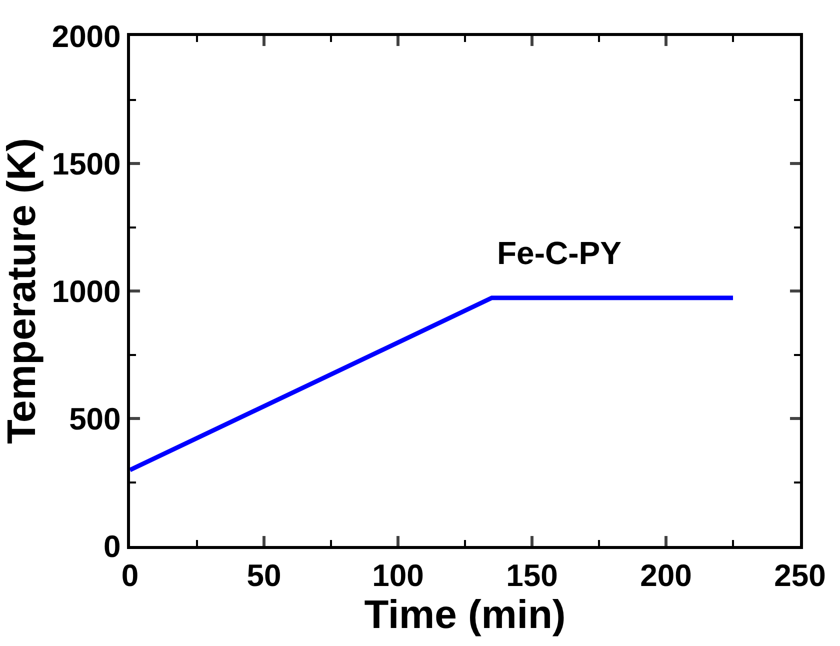 The height and width of the screenshot is (646, 840). What do you see at coordinates (86, 36) in the screenshot?
I see `y-tick-label: 2000` at bounding box center [86, 36].